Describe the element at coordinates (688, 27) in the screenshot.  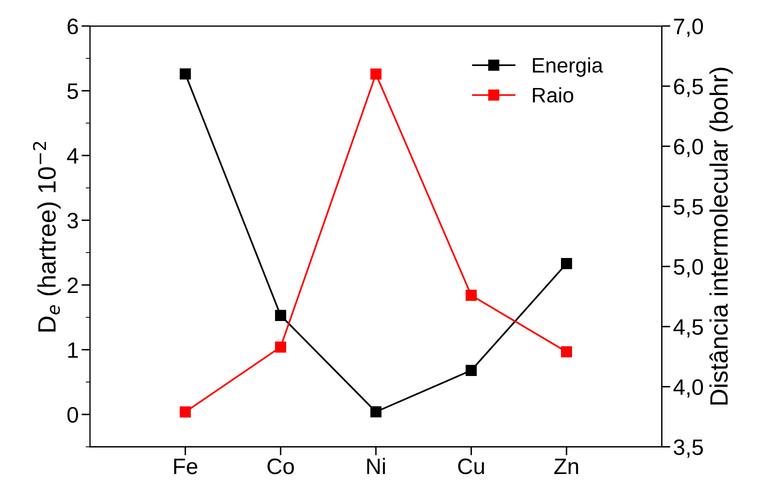
I see `y2-tick-label: 7,0` at that location.